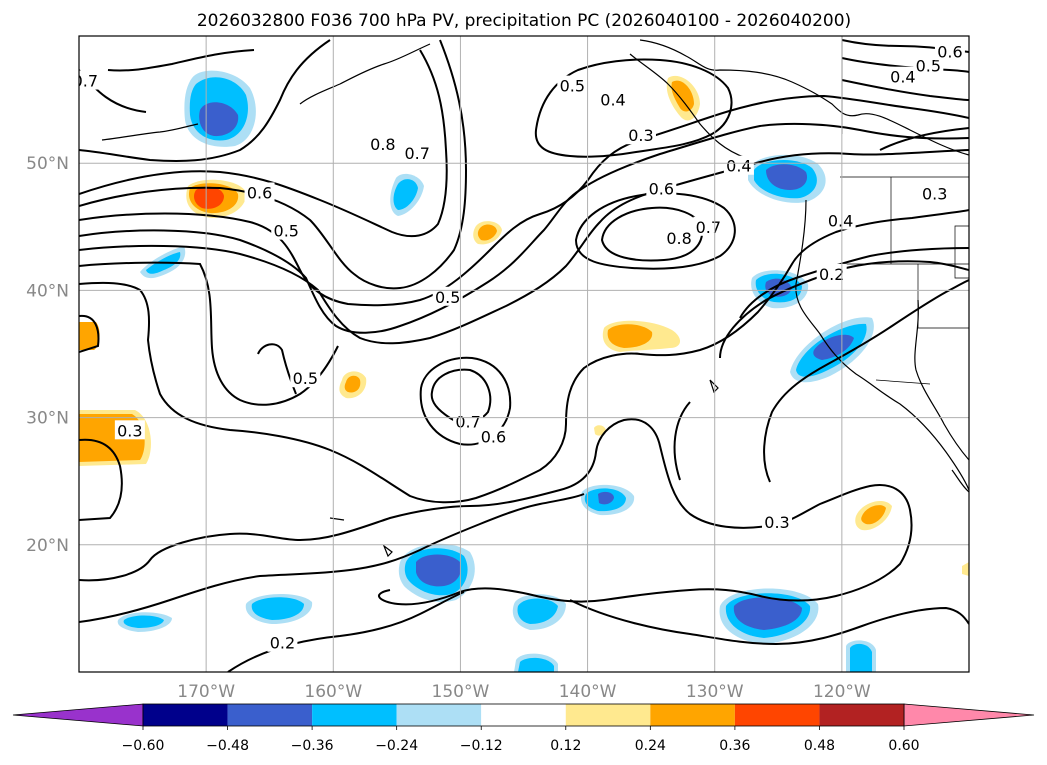  Describe the element at coordinates (396, 746) in the screenshot. I see `colorbar-tick-label: −0.24` at that location.